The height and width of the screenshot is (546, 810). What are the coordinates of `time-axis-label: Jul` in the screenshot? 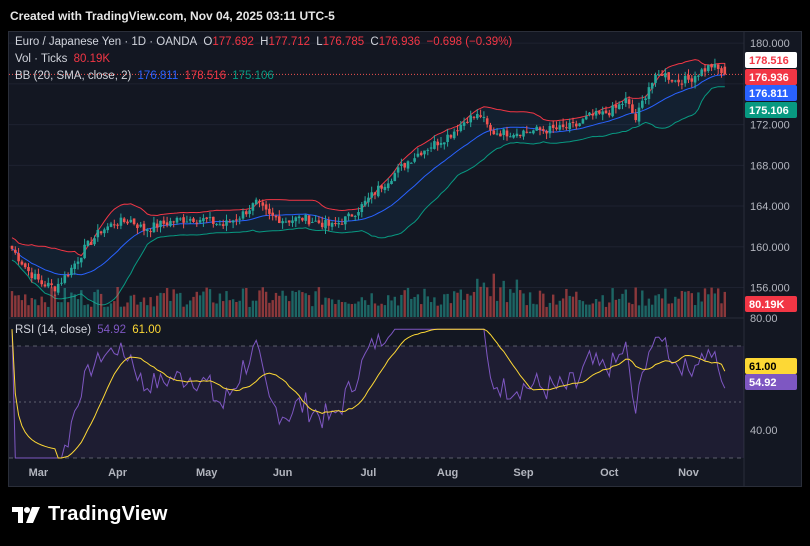 It's located at (368, 473).